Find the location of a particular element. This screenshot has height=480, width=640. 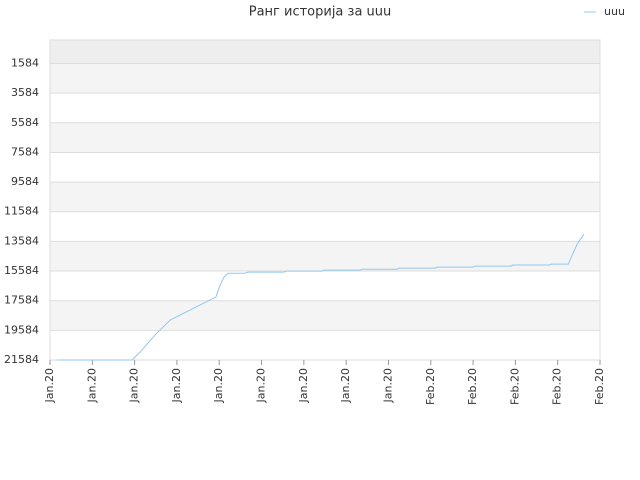

y-tick-label: 17584 is located at coordinates (21, 300).